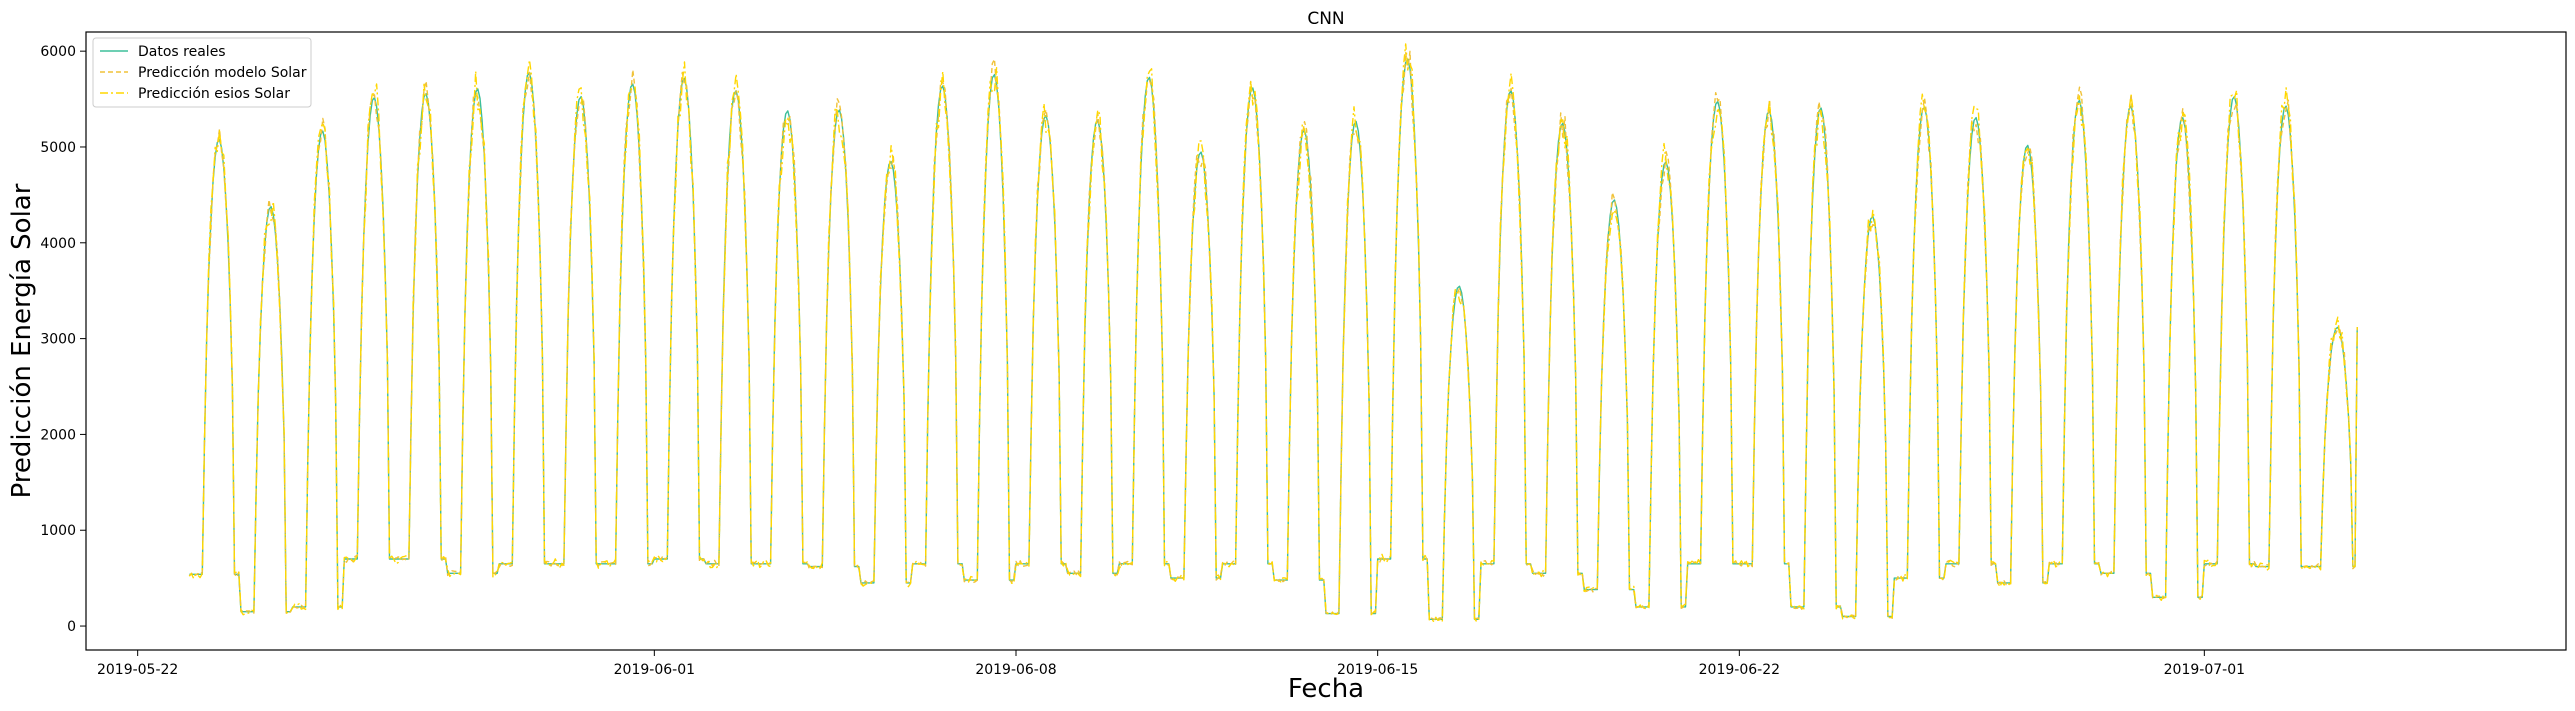 The height and width of the screenshot is (711, 2575). What do you see at coordinates (137, 670) in the screenshot?
I see `x-tick-label: 2019-05-22` at bounding box center [137, 670].